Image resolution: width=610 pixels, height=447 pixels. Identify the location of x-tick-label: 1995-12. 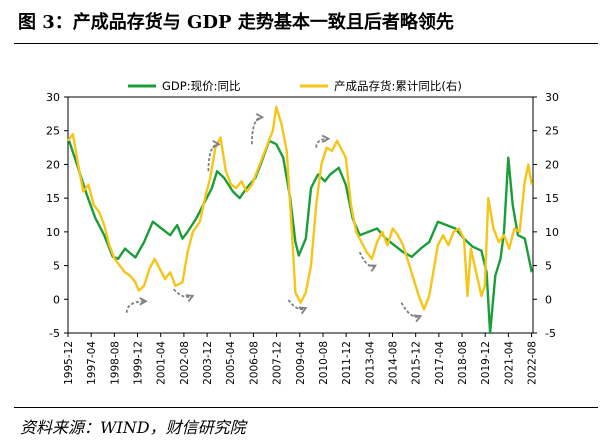
(69, 363).